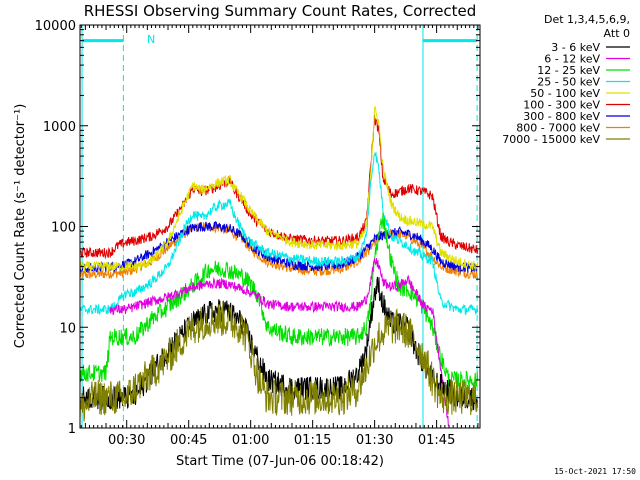 The width and height of the screenshot is (640, 480). What do you see at coordinates (561, 105) in the screenshot?
I see `legend-label: 100 - 300 keV` at bounding box center [561, 105].